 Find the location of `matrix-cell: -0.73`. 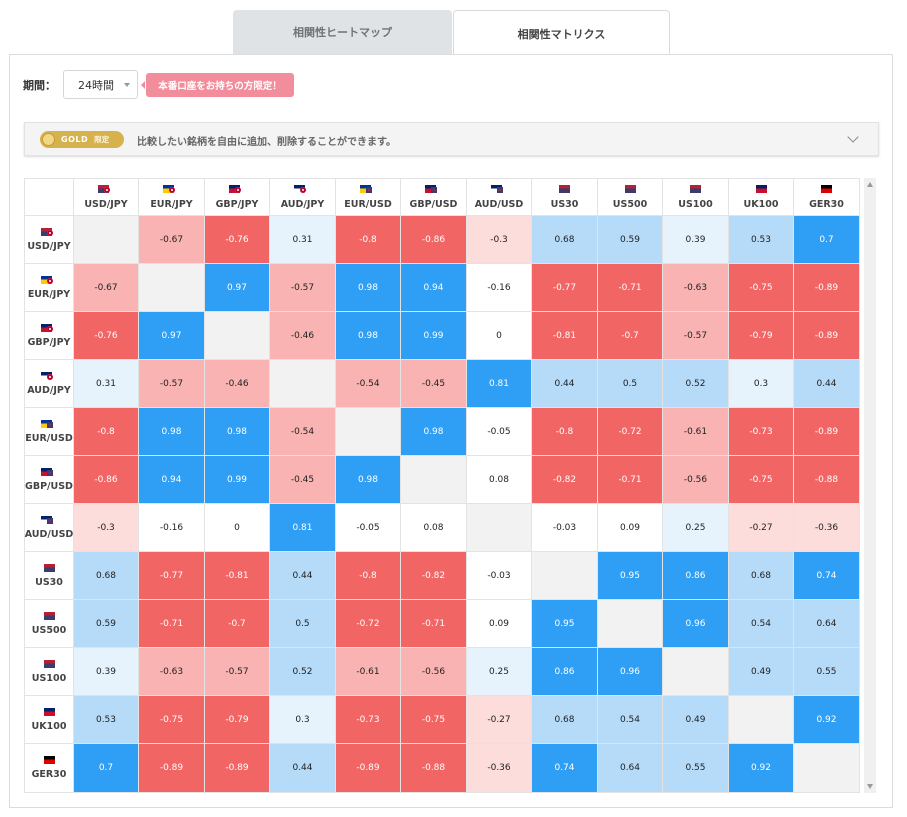

matrix-cell: -0.73 is located at coordinates (368, 720).